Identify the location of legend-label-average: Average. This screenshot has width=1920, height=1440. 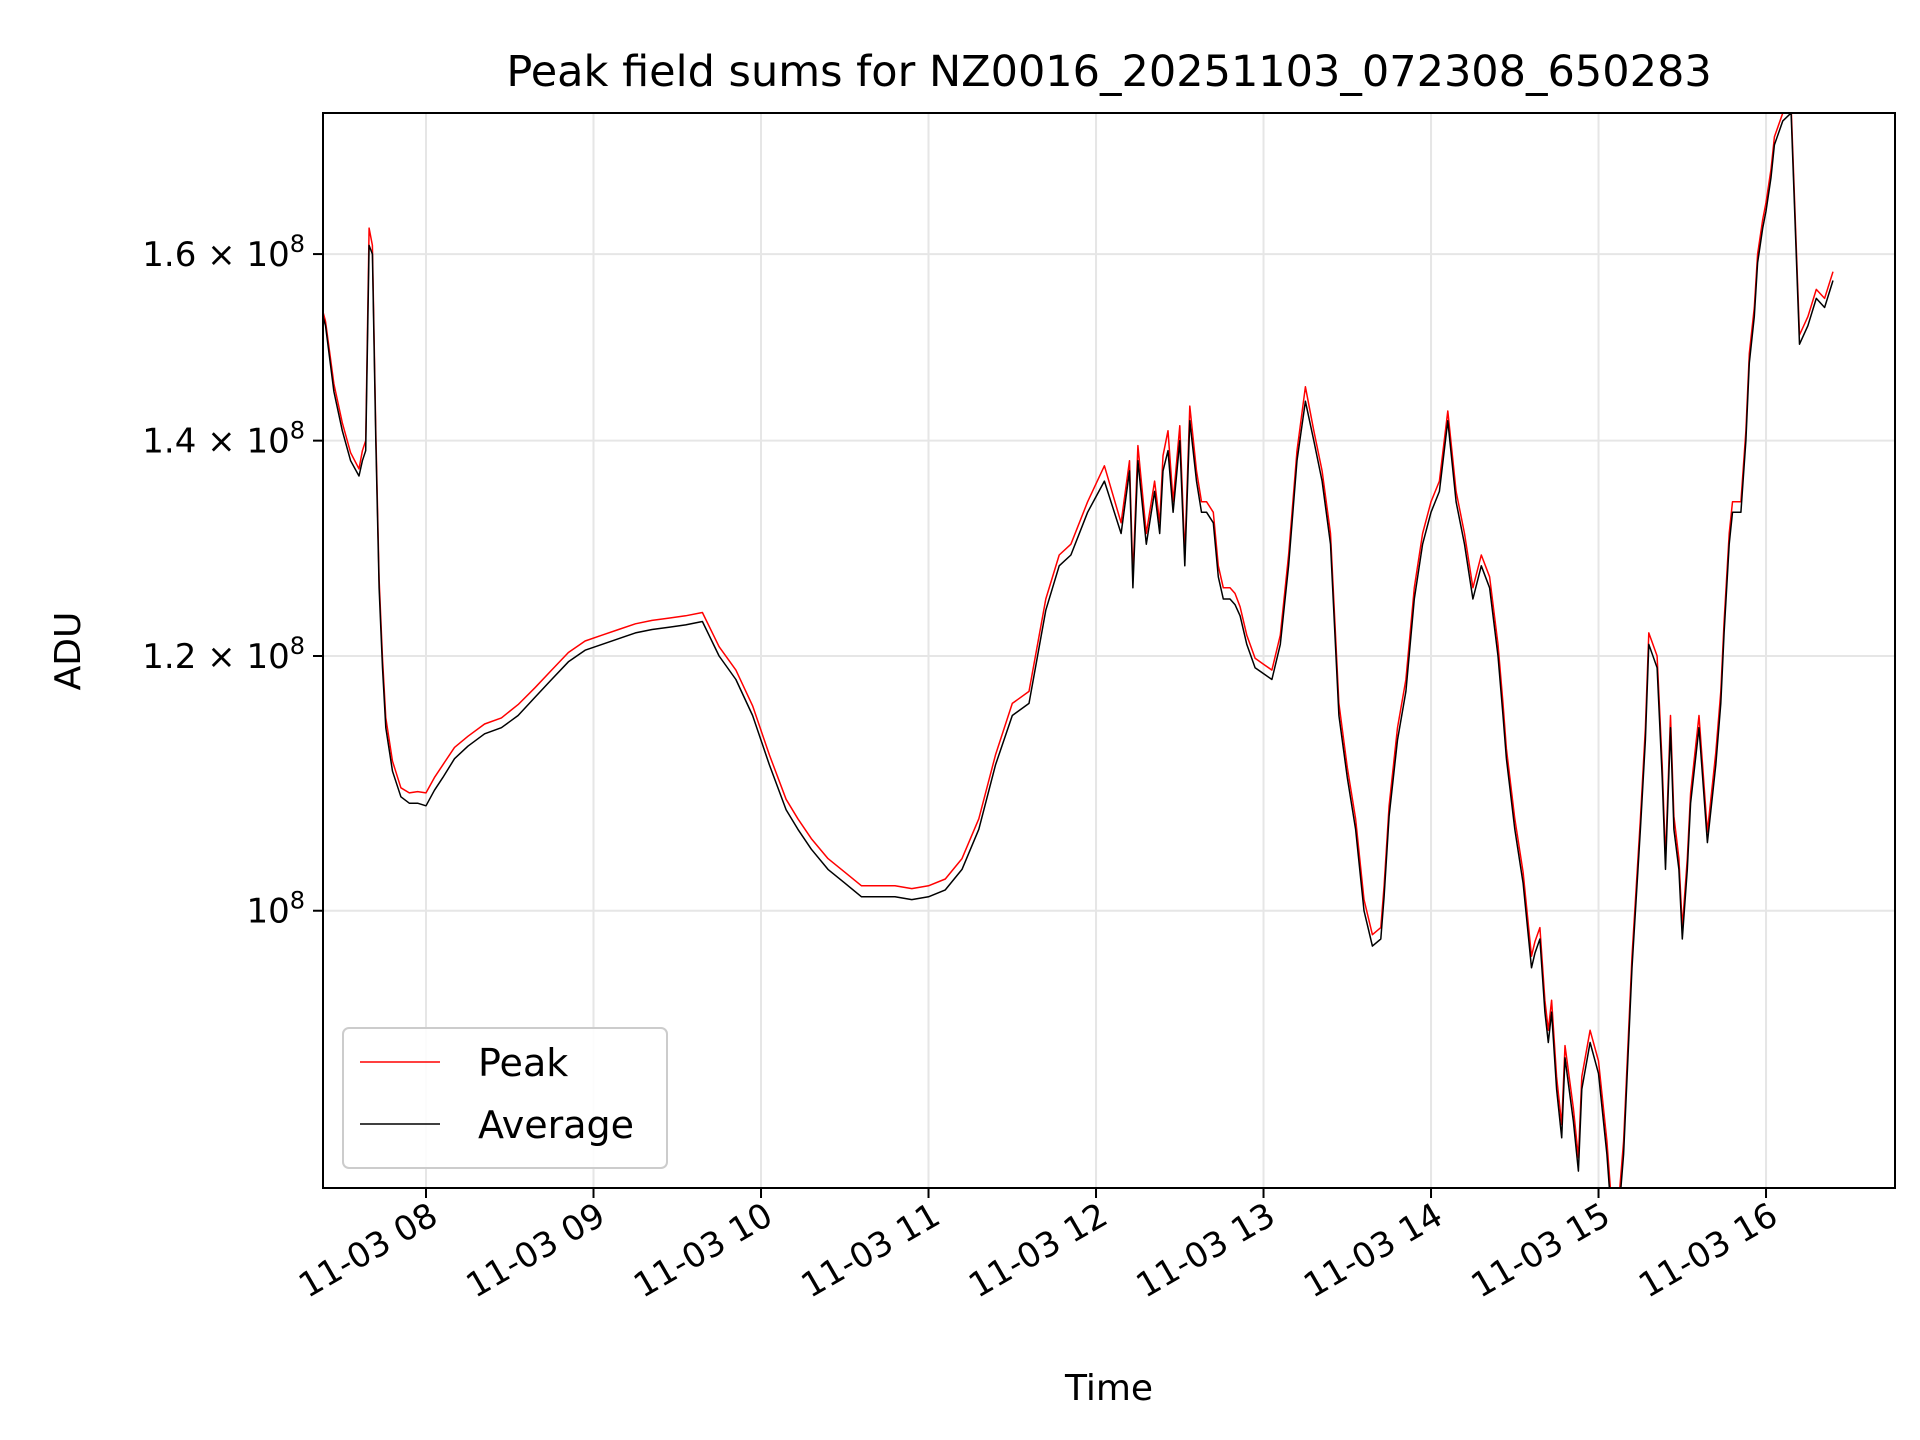
(556, 1125).